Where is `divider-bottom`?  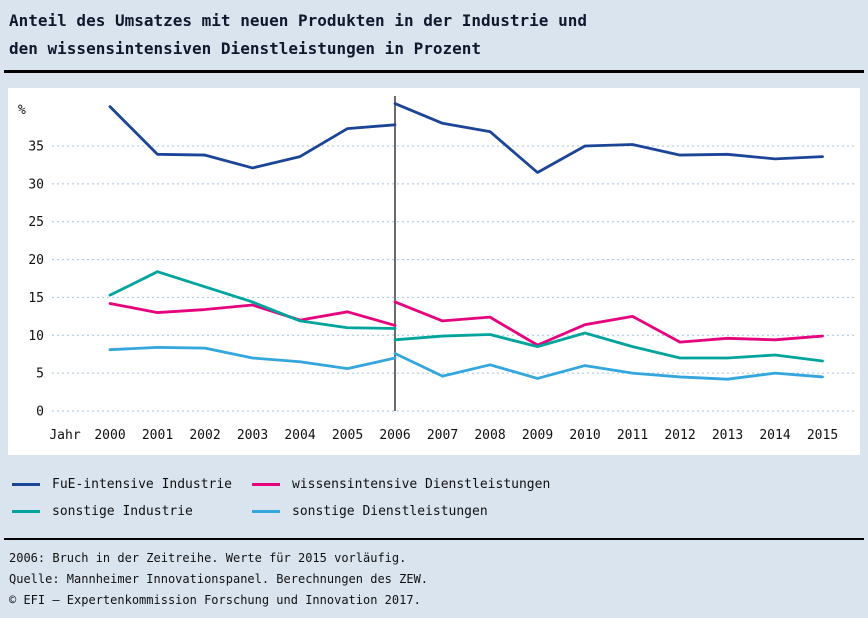 divider-bottom is located at coordinates (434, 539).